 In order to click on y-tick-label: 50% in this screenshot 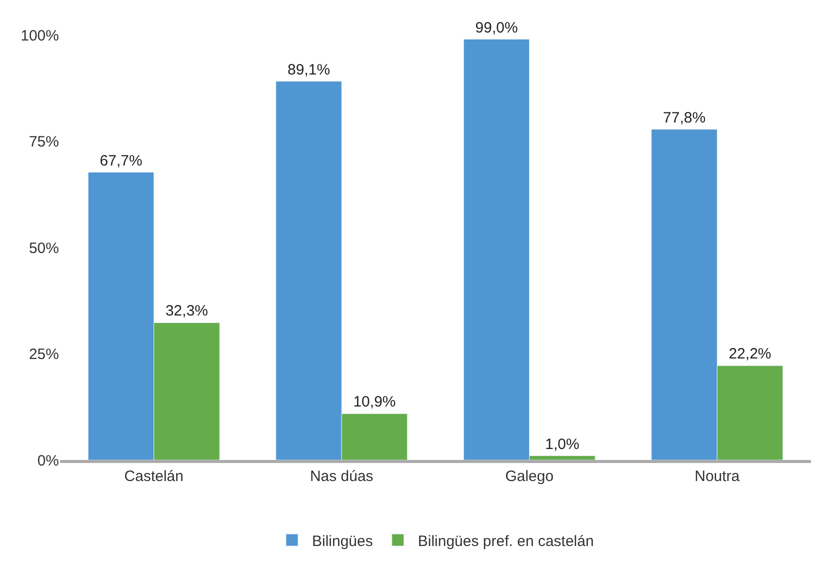, I will do `click(43, 248)`.